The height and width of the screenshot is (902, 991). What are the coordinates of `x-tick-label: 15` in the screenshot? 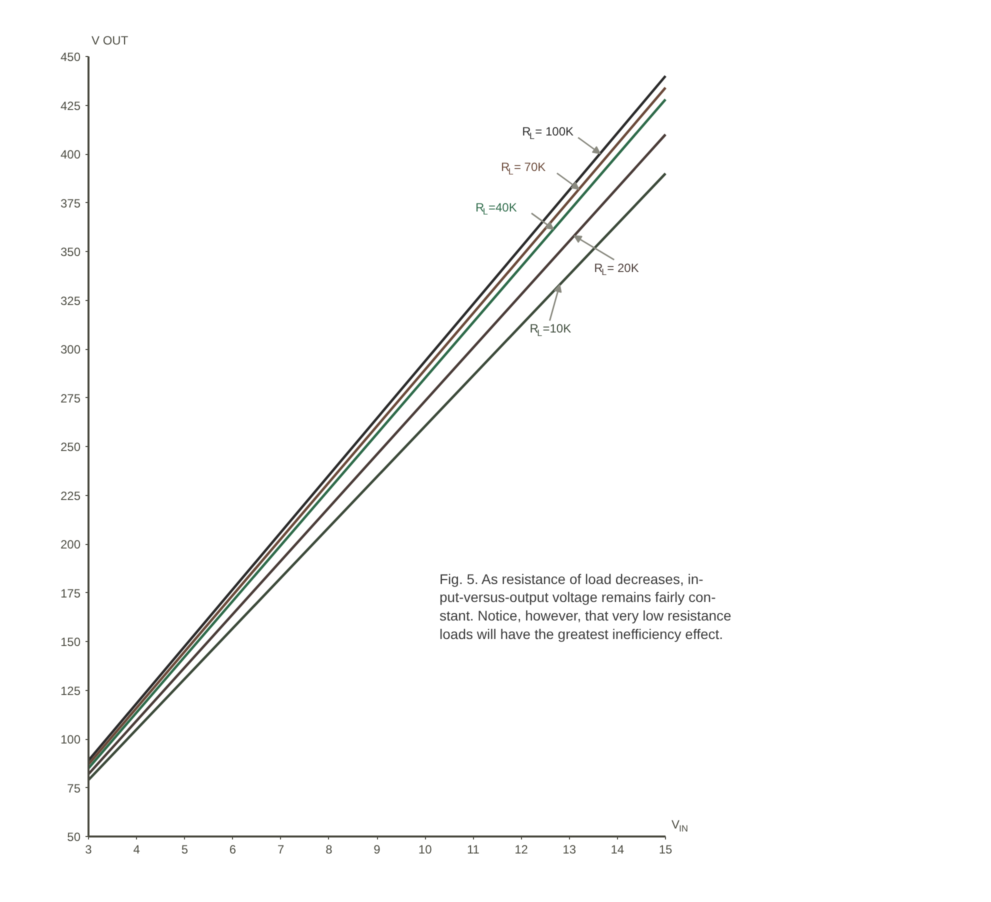 It's located at (665, 849).